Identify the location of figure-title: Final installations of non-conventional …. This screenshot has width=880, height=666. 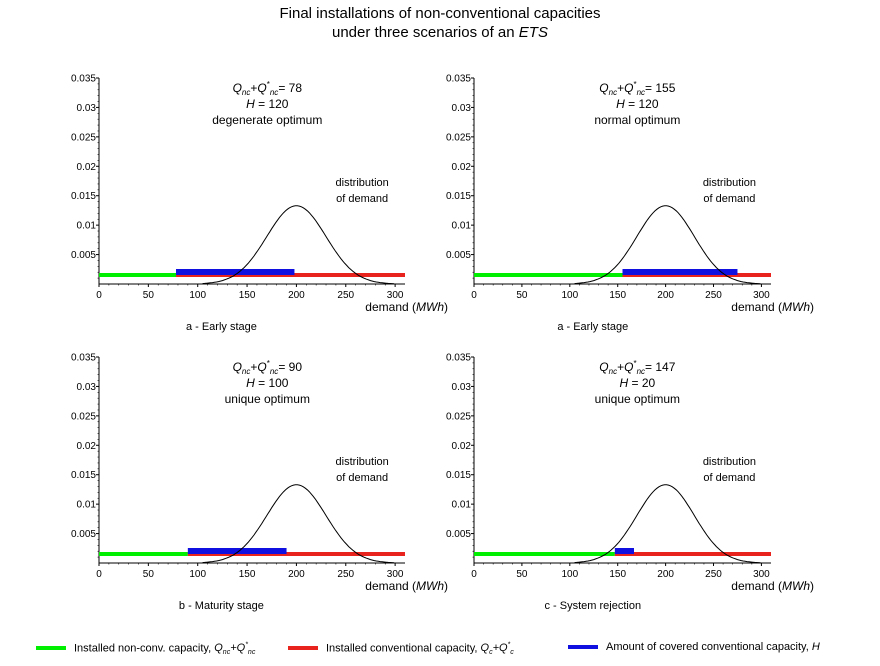
(440, 23).